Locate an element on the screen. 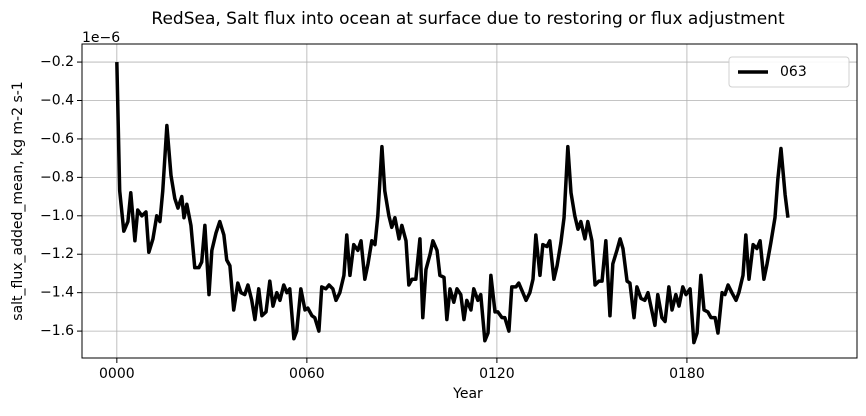  y-offset-label: 1e−6 is located at coordinates (101, 38).